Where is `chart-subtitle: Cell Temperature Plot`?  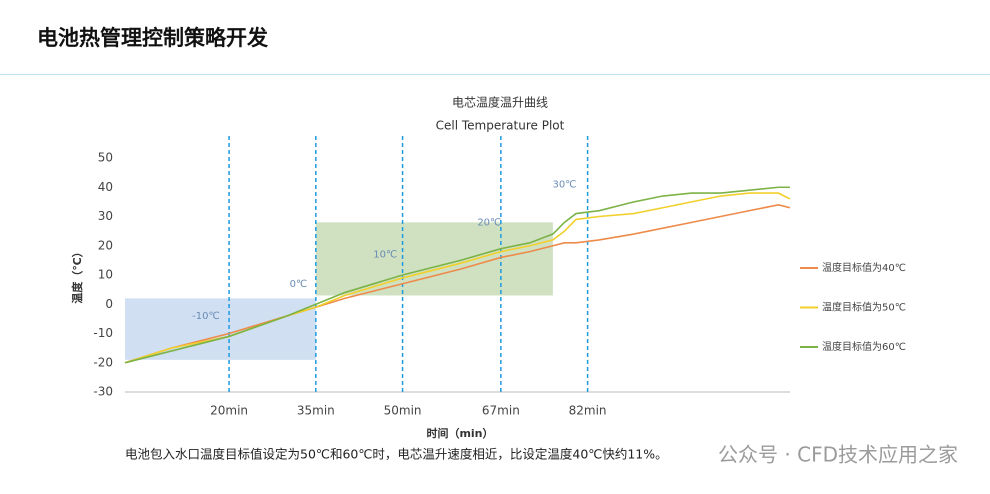 chart-subtitle: Cell Temperature Plot is located at coordinates (500, 126).